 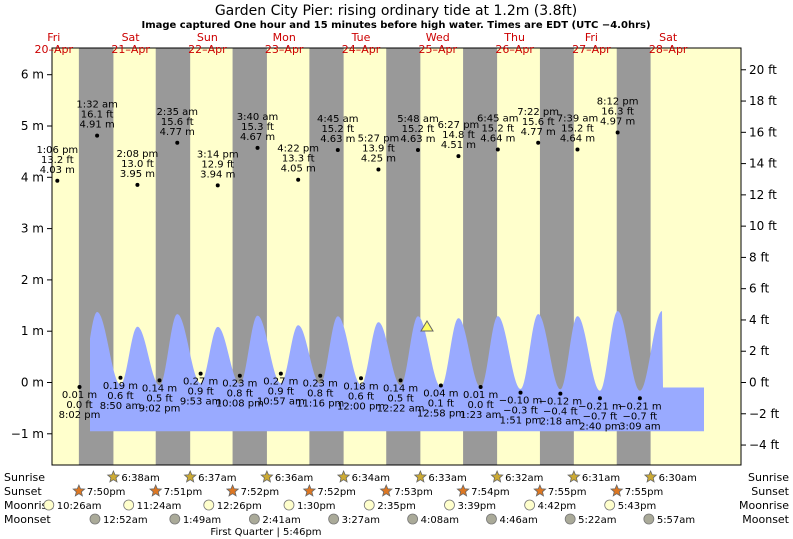 I want to click on low-tide-time: 9:02 pm, so click(x=160, y=408).